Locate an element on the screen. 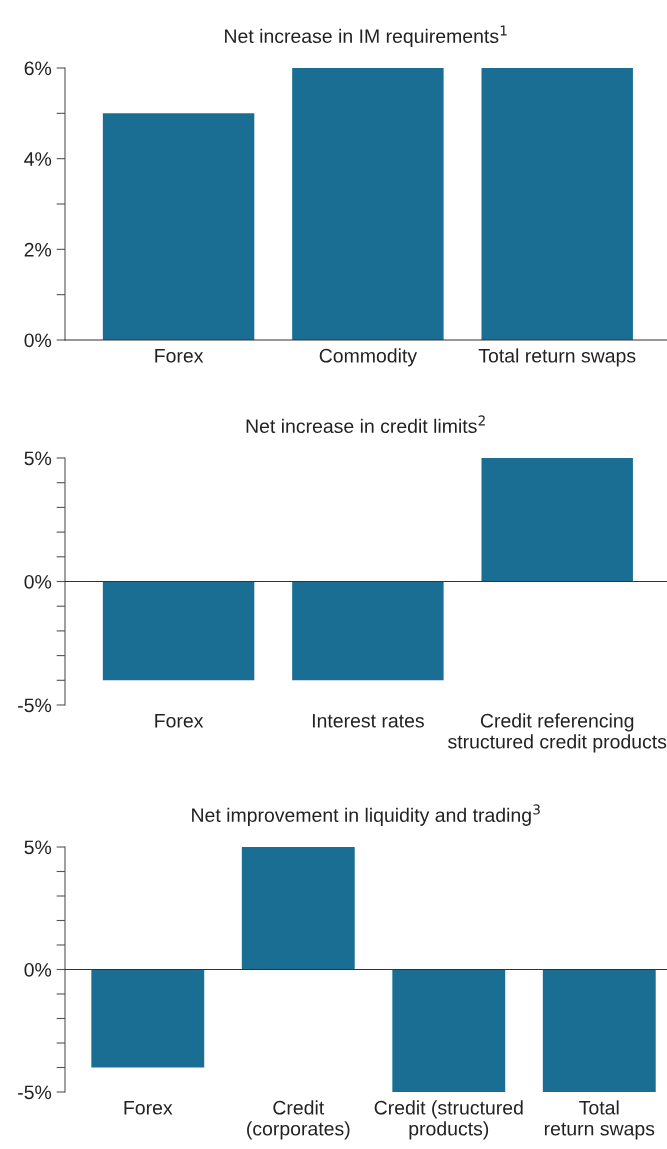 This screenshot has width=667, height=1149. x-tick-label: Credit (structured products) is located at coordinates (448, 1120).